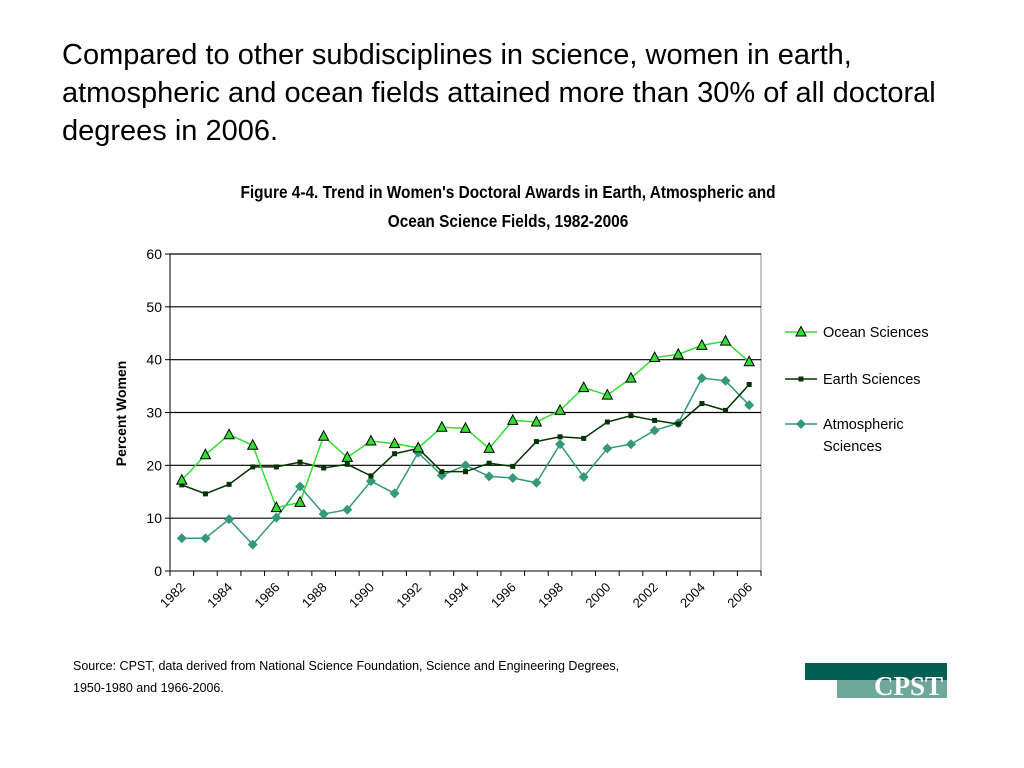  What do you see at coordinates (872, 380) in the screenshot?
I see `legend-label: Earth Sciences` at bounding box center [872, 380].